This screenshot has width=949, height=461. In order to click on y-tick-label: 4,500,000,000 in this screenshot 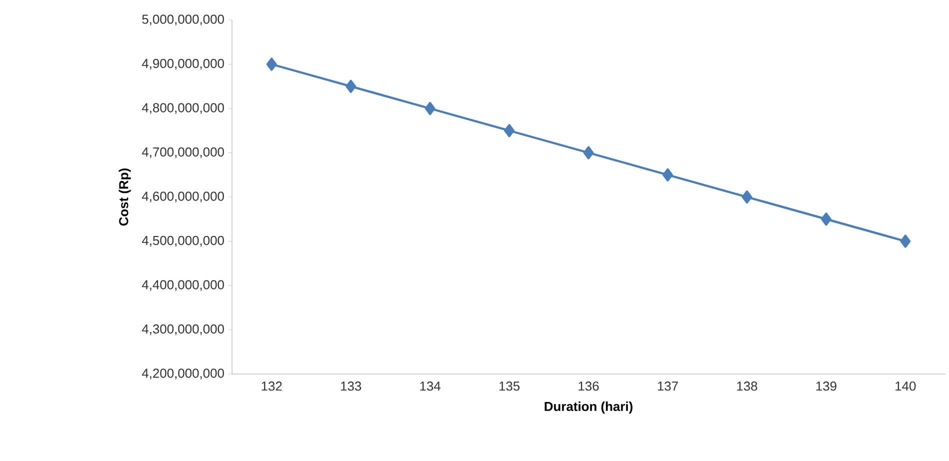, I will do `click(183, 241)`.